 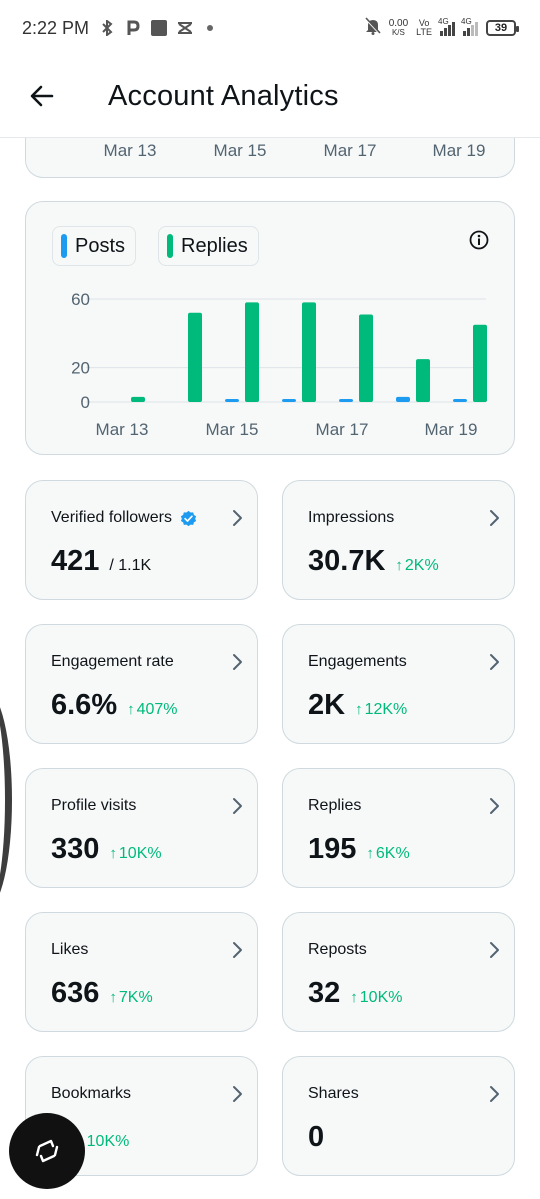 What do you see at coordinates (334, 806) in the screenshot?
I see `stat-label-row: Replies` at bounding box center [334, 806].